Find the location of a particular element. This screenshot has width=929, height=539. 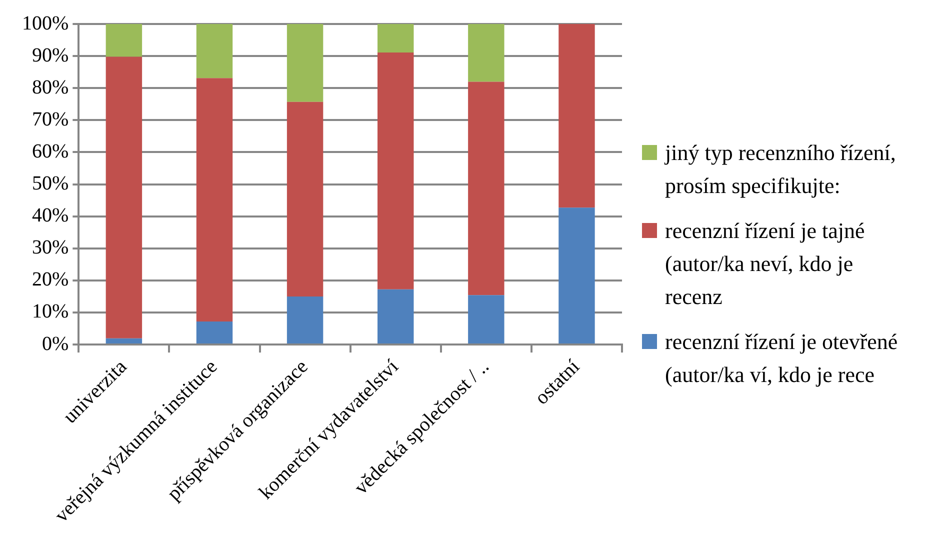

y-tick-label: 40% is located at coordinates (50, 215).